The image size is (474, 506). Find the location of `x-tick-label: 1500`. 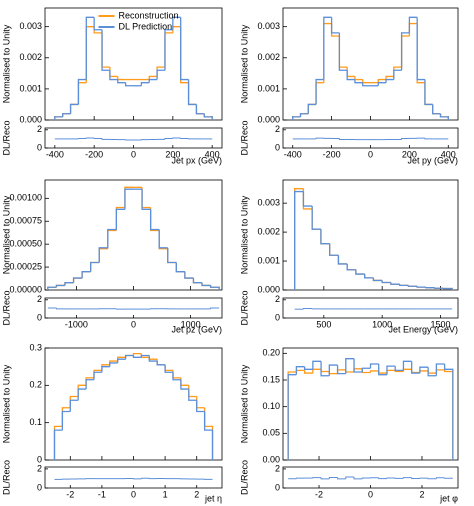

x-tick-label: 1500 is located at coordinates (440, 324).